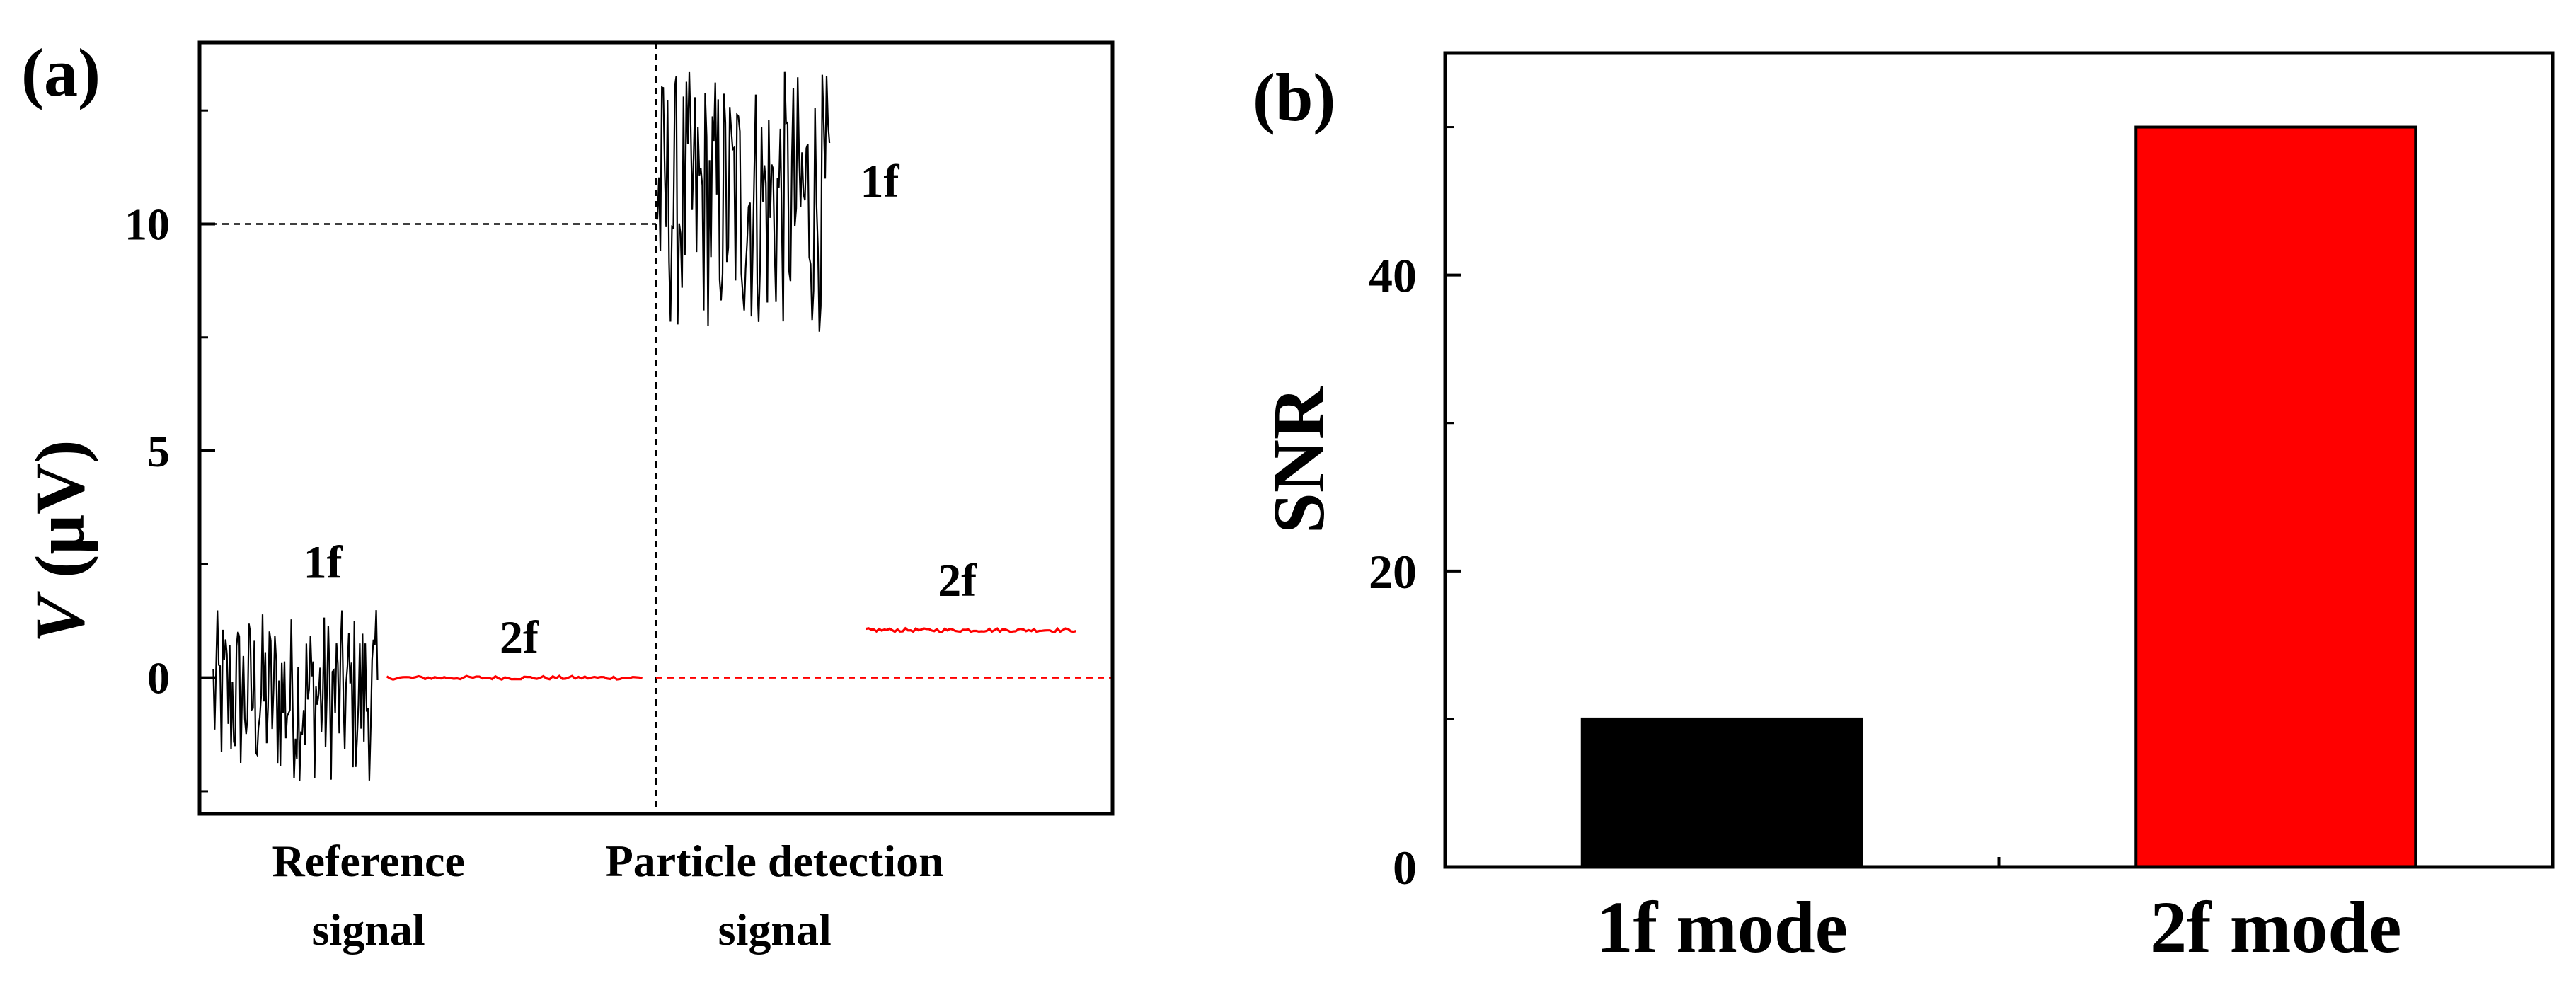  I want to click on panel-a-y-axis-label: V (μV), so click(60, 541).